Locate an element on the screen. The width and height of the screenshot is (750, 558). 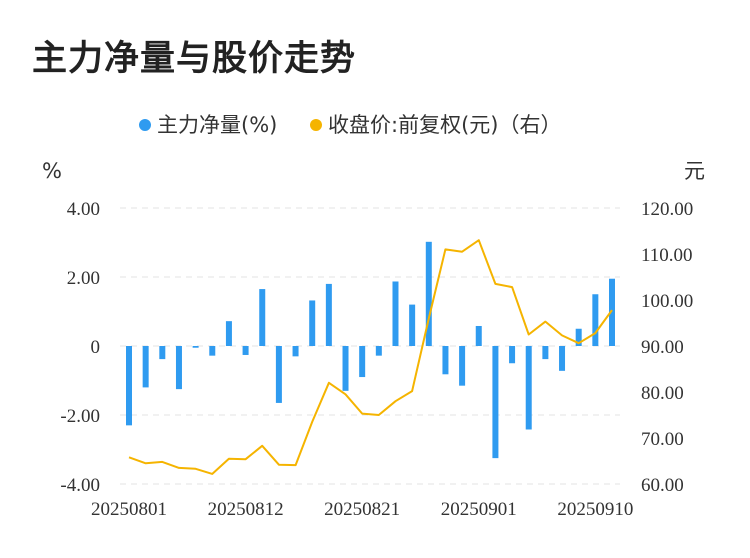
x-tick-label-2: 20250821 is located at coordinates (362, 509).